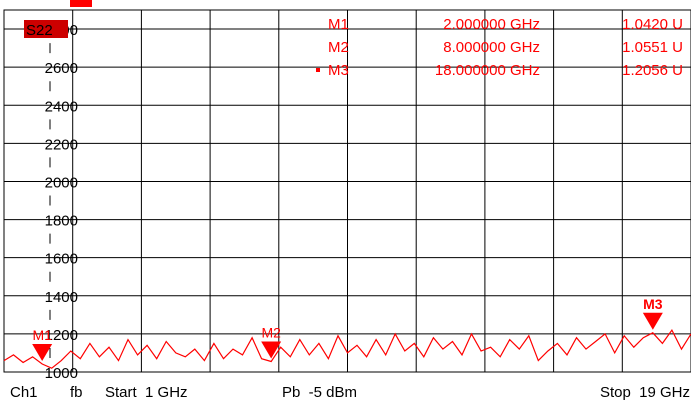 The width and height of the screenshot is (691, 402). I want to click on y-tick-label: 2000, so click(61, 182).